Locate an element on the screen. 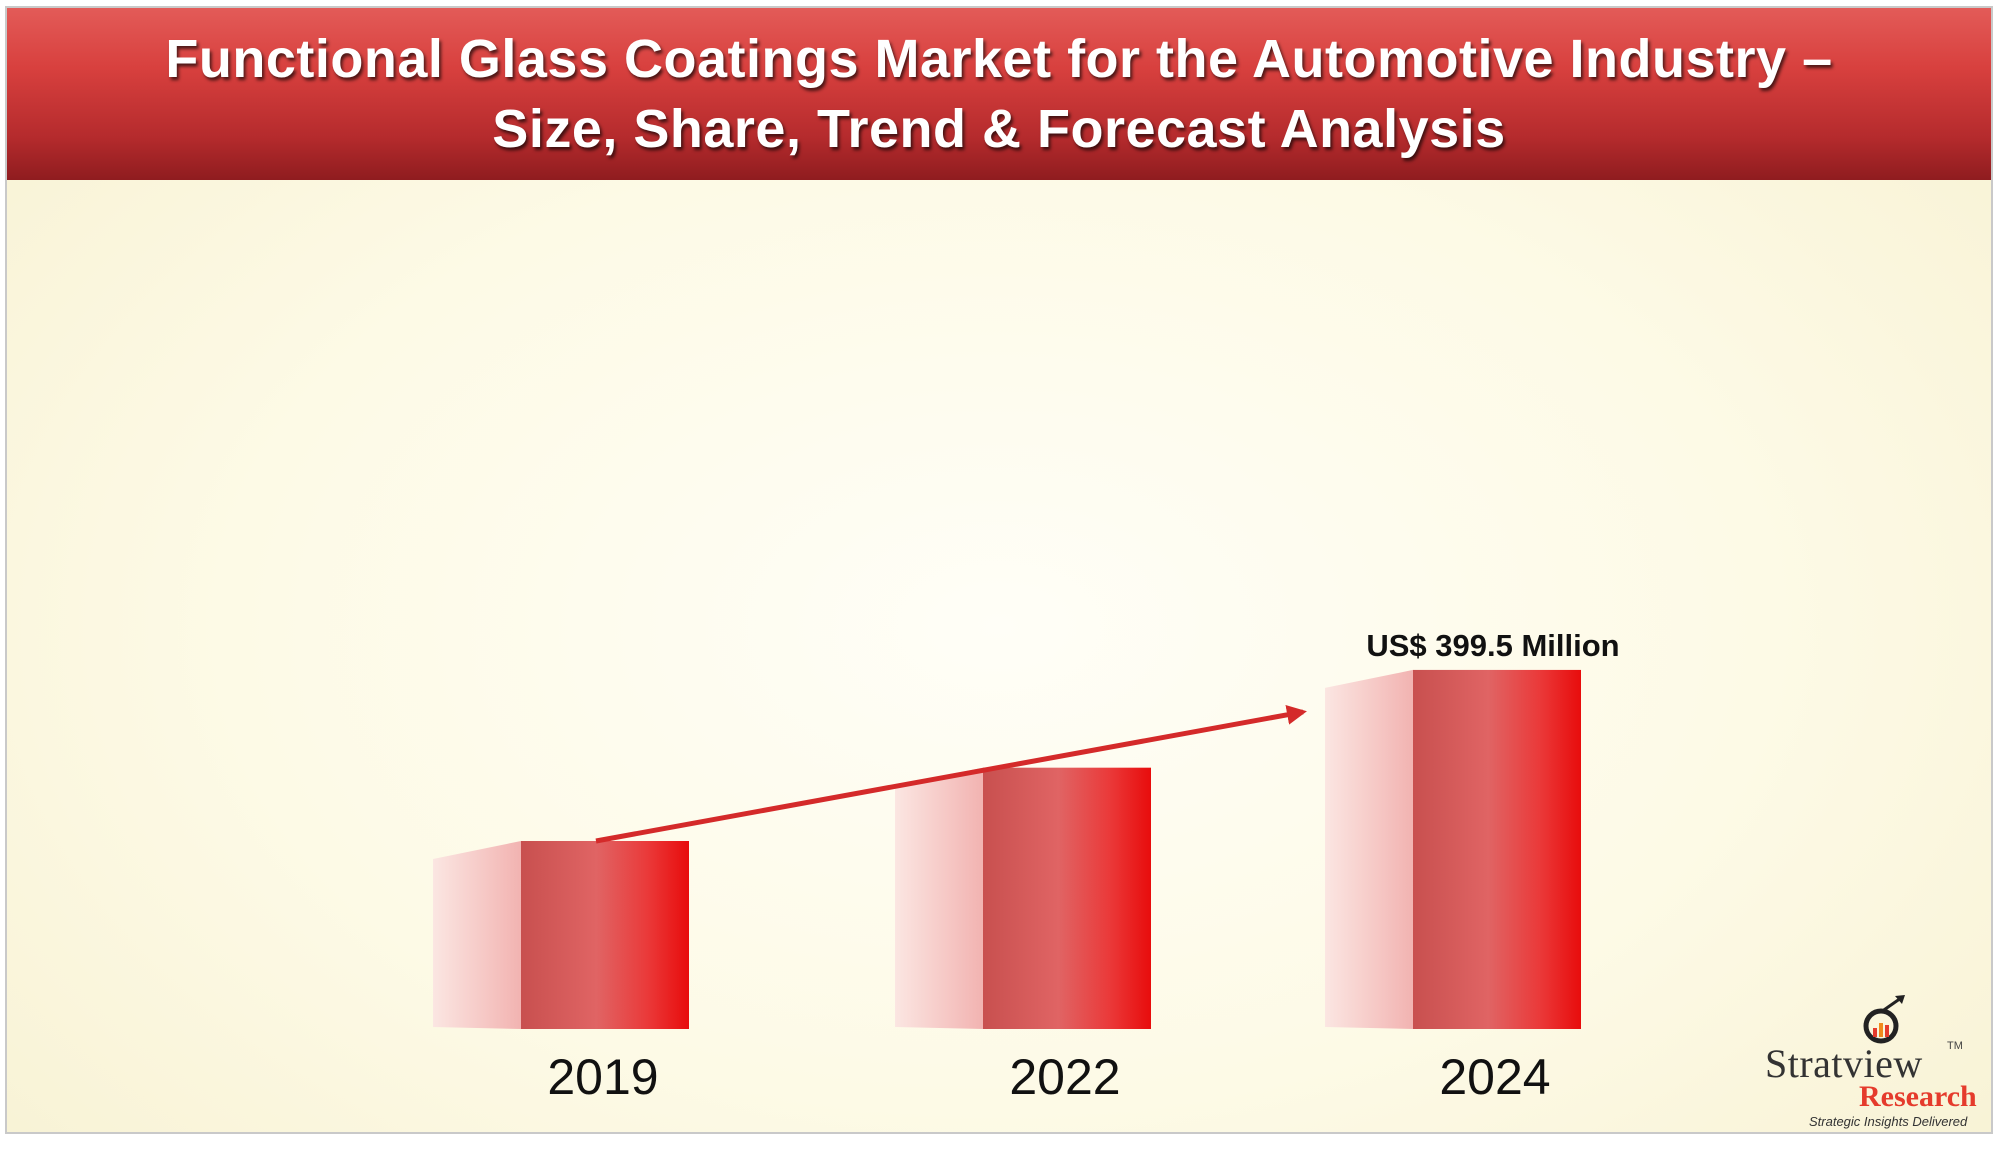 This screenshot has width=2000, height=1151. magnifier-chart-icon is located at coordinates (1884, 1019).